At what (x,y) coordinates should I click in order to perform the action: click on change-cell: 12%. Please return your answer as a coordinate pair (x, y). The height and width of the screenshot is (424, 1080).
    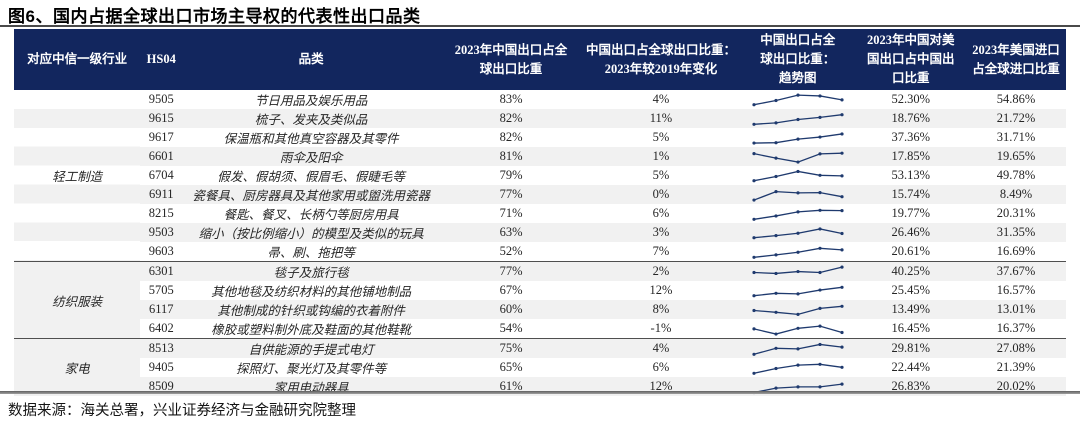
    Looking at the image, I should click on (661, 290).